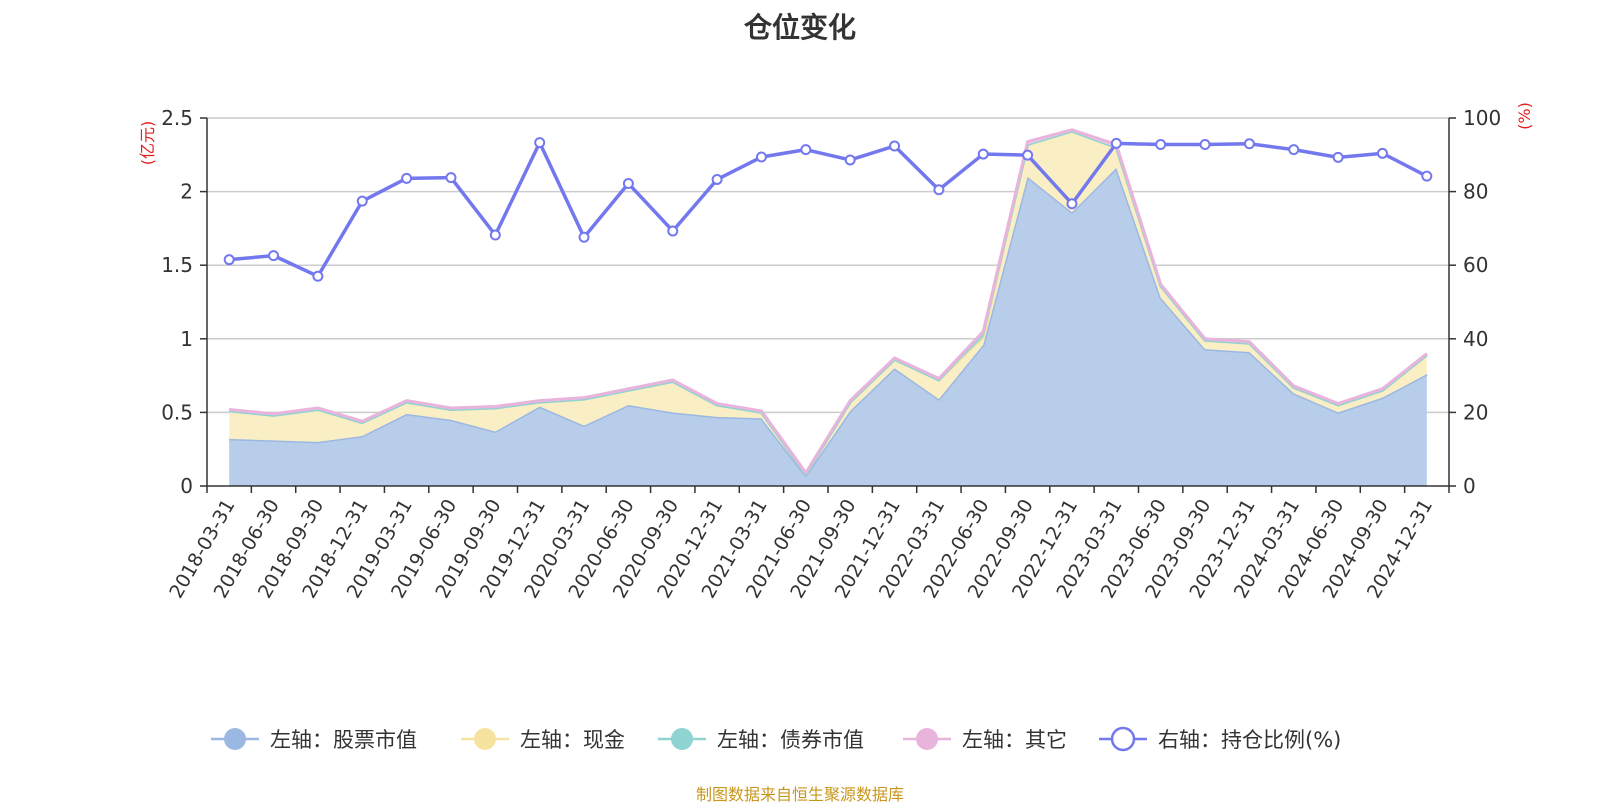  I want to click on legend-label: 左轴：现金, so click(572, 740).